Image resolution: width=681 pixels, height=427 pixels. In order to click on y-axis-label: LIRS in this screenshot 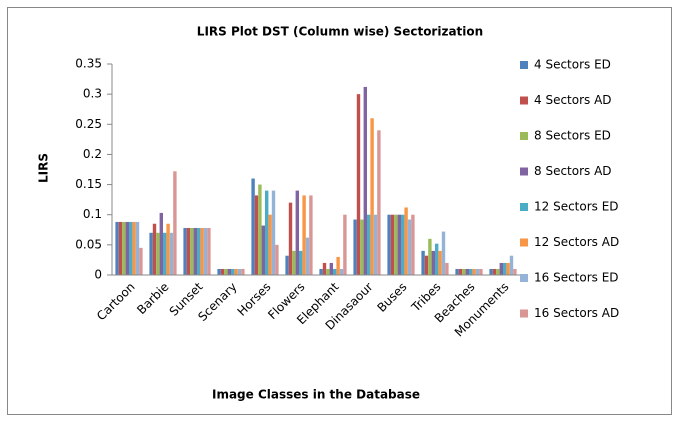, I will do `click(44, 168)`.